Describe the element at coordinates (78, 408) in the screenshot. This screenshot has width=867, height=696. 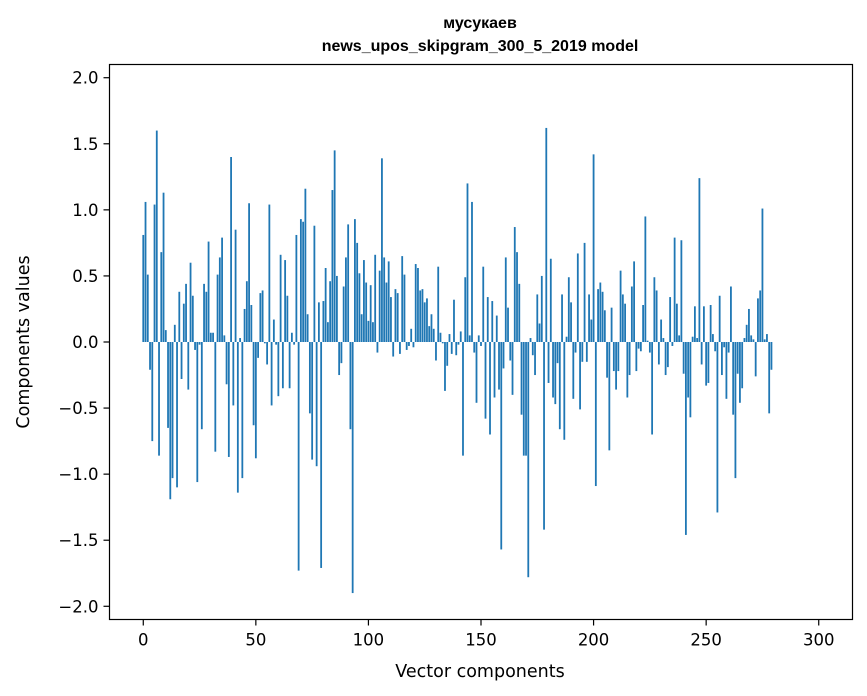
I see `y-tick-label: −0.5` at that location.